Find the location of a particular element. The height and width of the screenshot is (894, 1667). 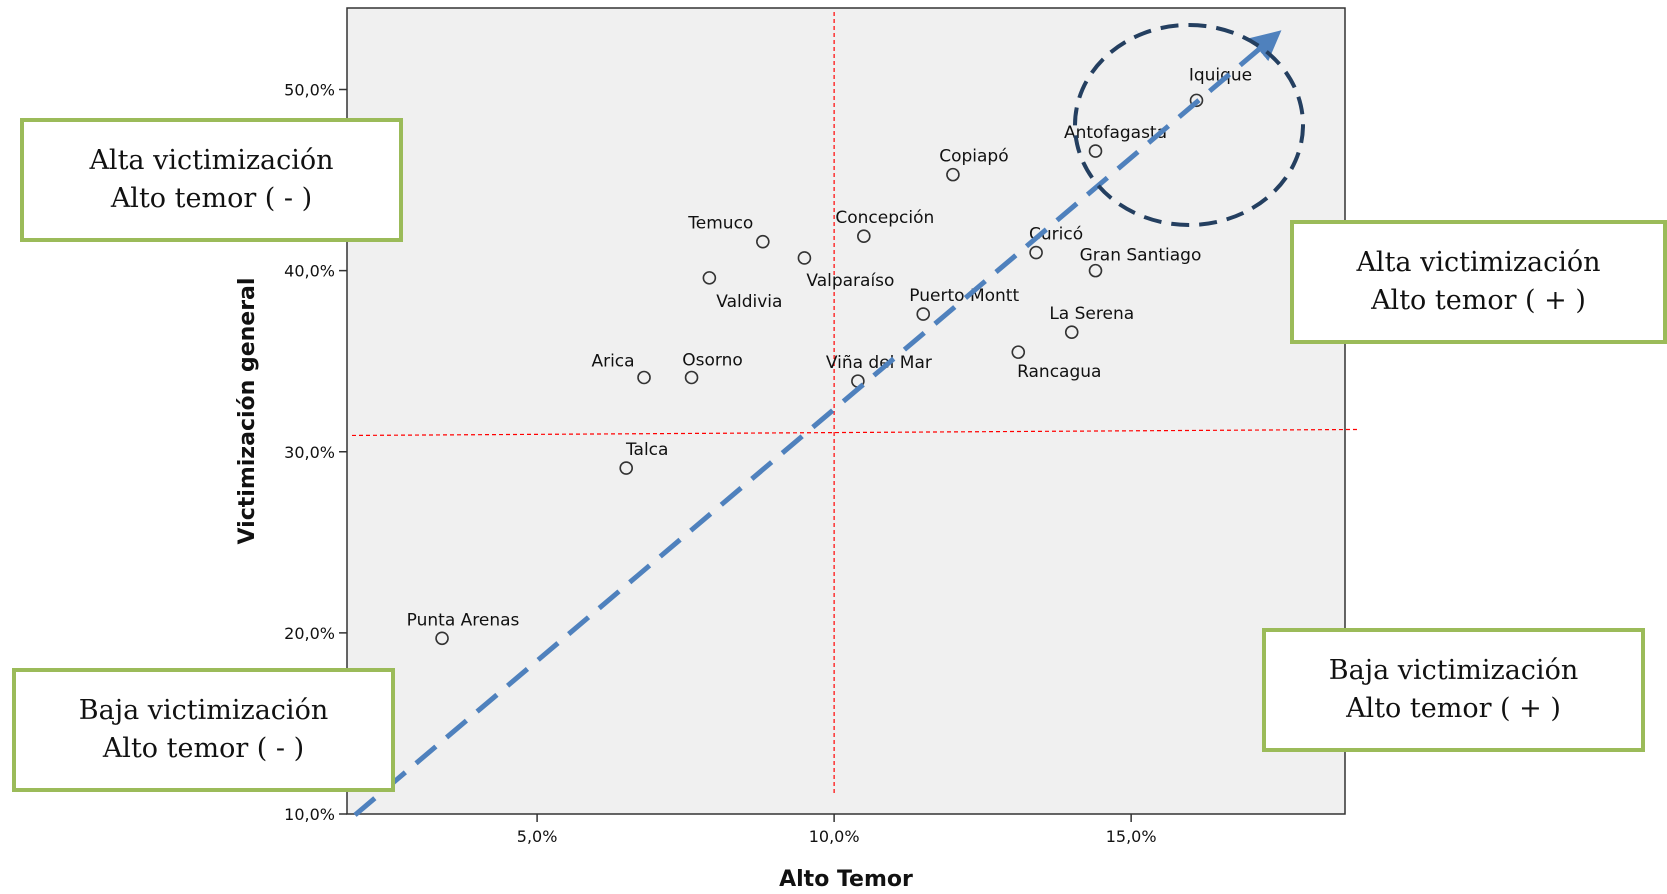

horizontal-reference-line is located at coordinates (856, 432).